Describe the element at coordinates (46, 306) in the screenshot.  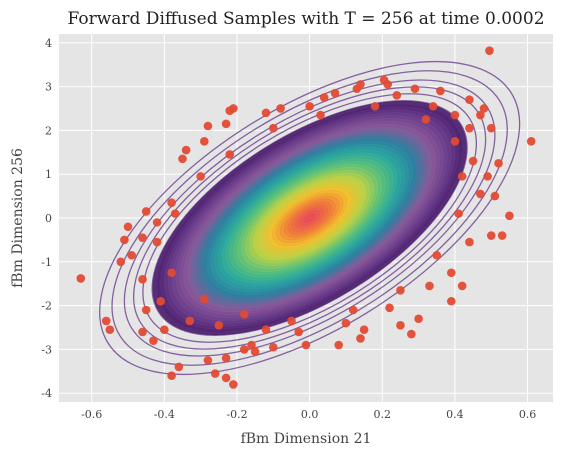
I see `y-tick-label: -2` at that location.